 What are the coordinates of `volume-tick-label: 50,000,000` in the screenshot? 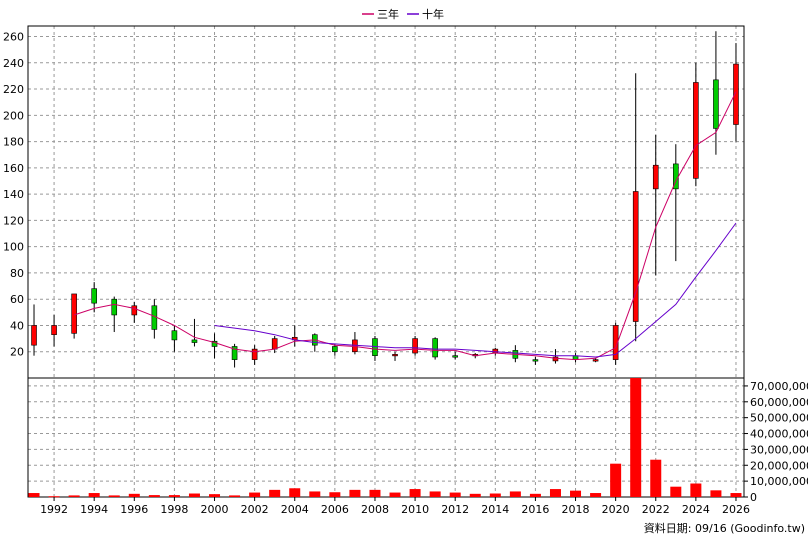 It's located at (779, 418).